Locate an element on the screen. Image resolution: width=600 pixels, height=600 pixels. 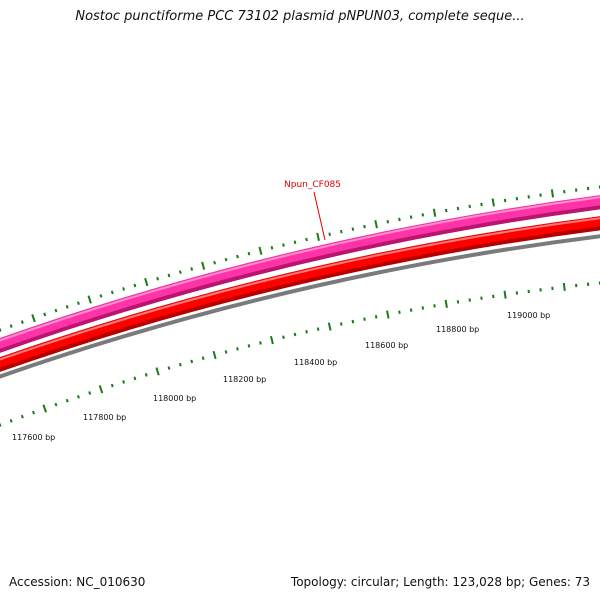
tick-label: 118600 bp is located at coordinates (386, 345).